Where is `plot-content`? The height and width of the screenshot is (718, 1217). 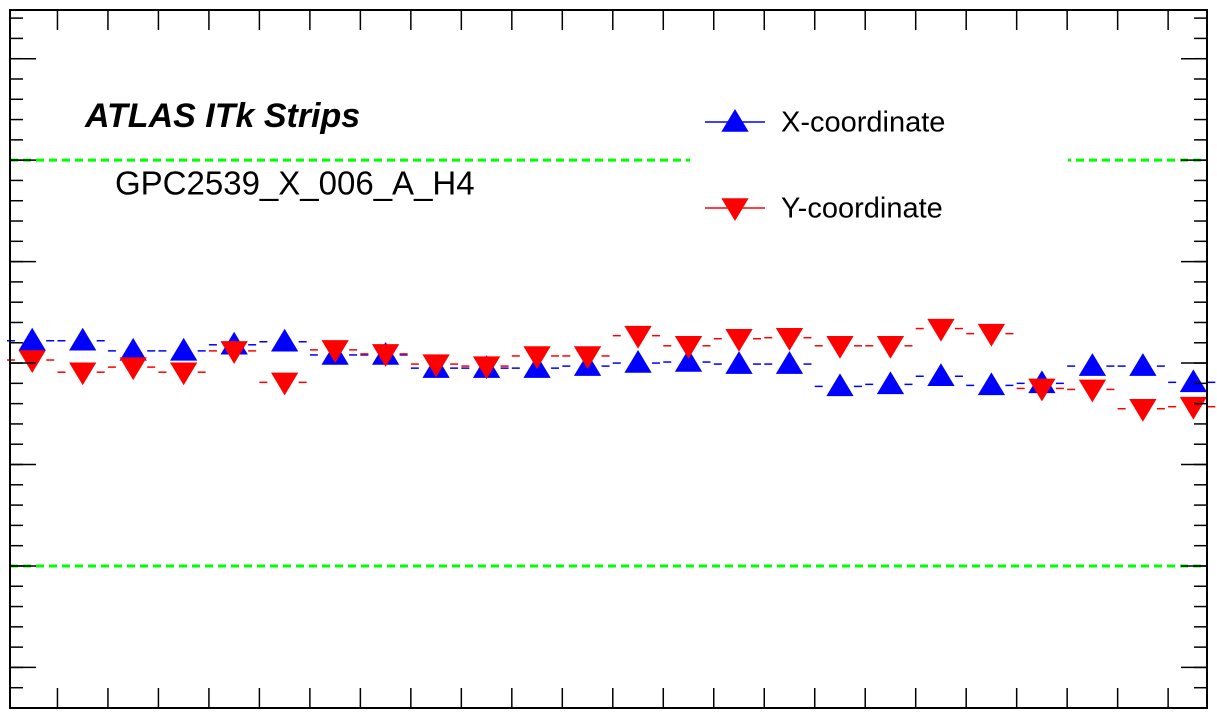
plot-content is located at coordinates (611, 370).